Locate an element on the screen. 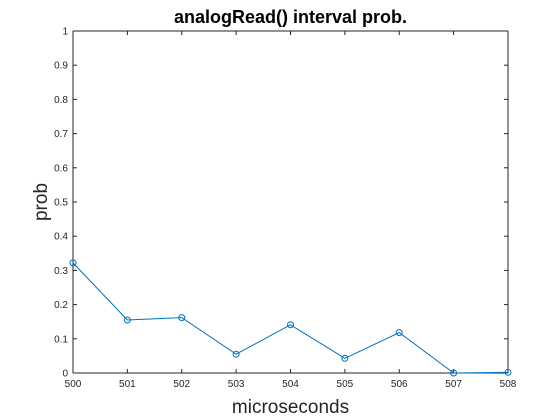 The image size is (560, 420). y-tick-label: 0.8 is located at coordinates (61, 100).